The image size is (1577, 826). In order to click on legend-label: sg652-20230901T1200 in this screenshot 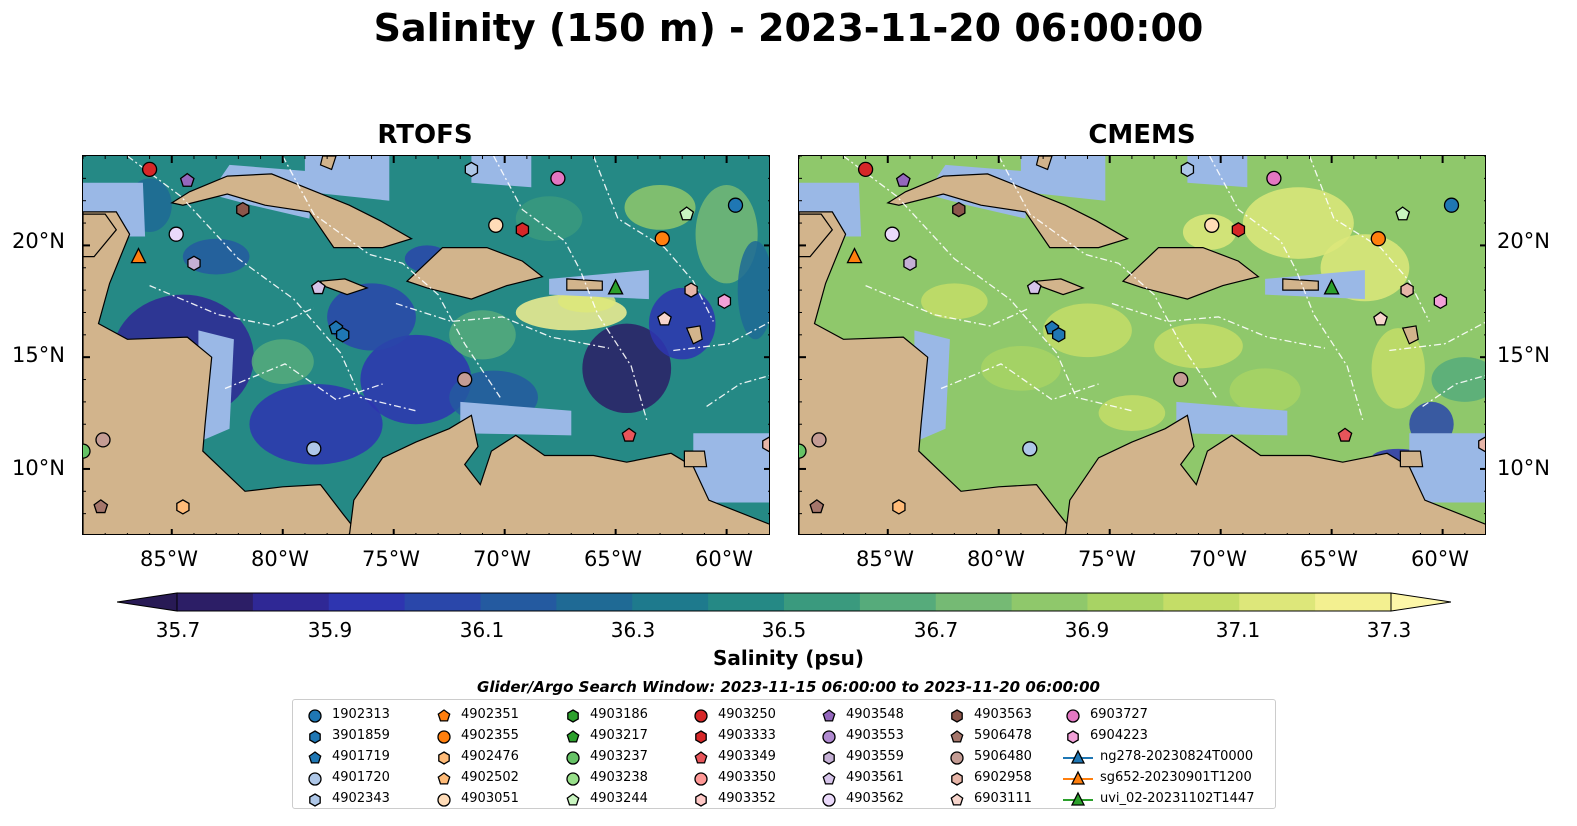, I will do `click(1176, 777)`.